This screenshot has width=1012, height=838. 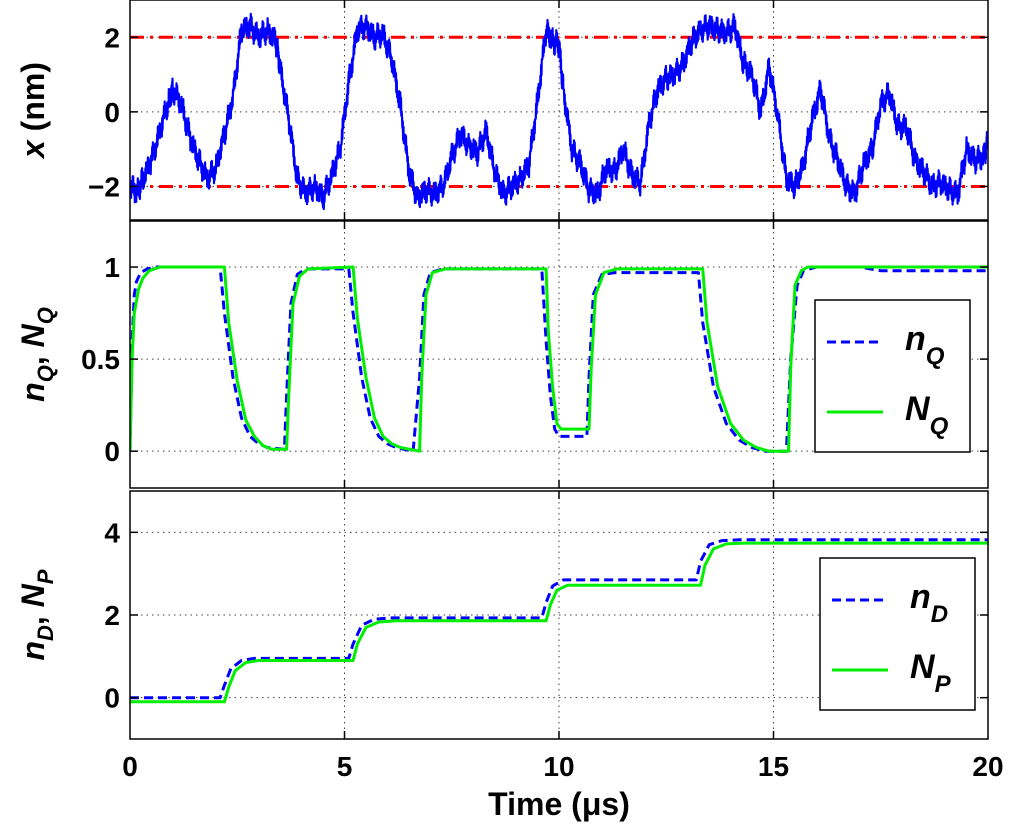 What do you see at coordinates (112, 267) in the screenshot?
I see `y-tick-label: 1` at bounding box center [112, 267].